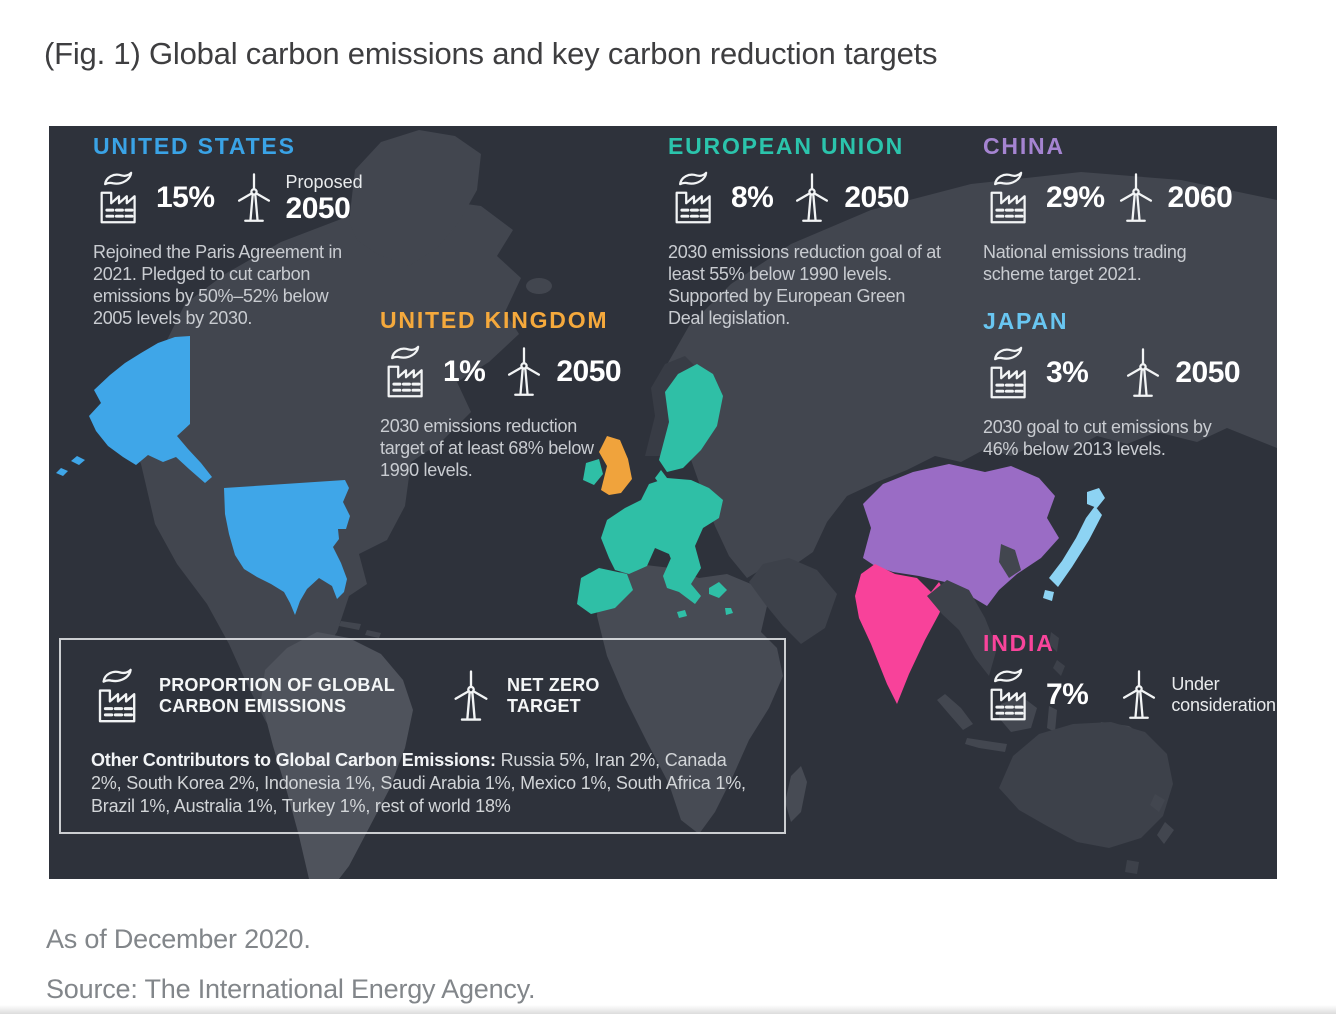  Describe the element at coordinates (1162, 819) in the screenshot. I see `map-new-zealand` at that location.